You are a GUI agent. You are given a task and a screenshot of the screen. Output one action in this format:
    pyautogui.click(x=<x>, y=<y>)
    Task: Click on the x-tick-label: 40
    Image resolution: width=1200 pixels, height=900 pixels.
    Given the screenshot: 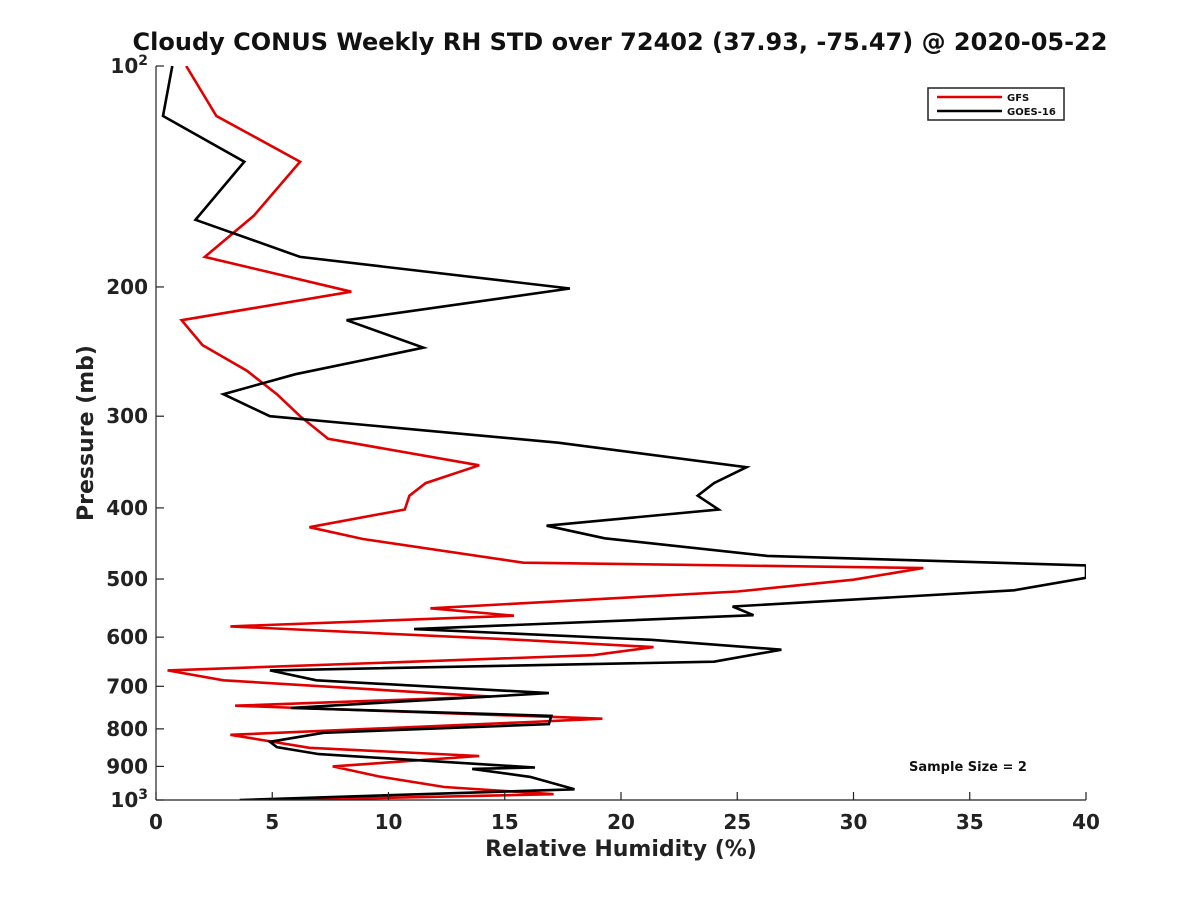 What is the action you would take?
    pyautogui.click(x=1086, y=822)
    